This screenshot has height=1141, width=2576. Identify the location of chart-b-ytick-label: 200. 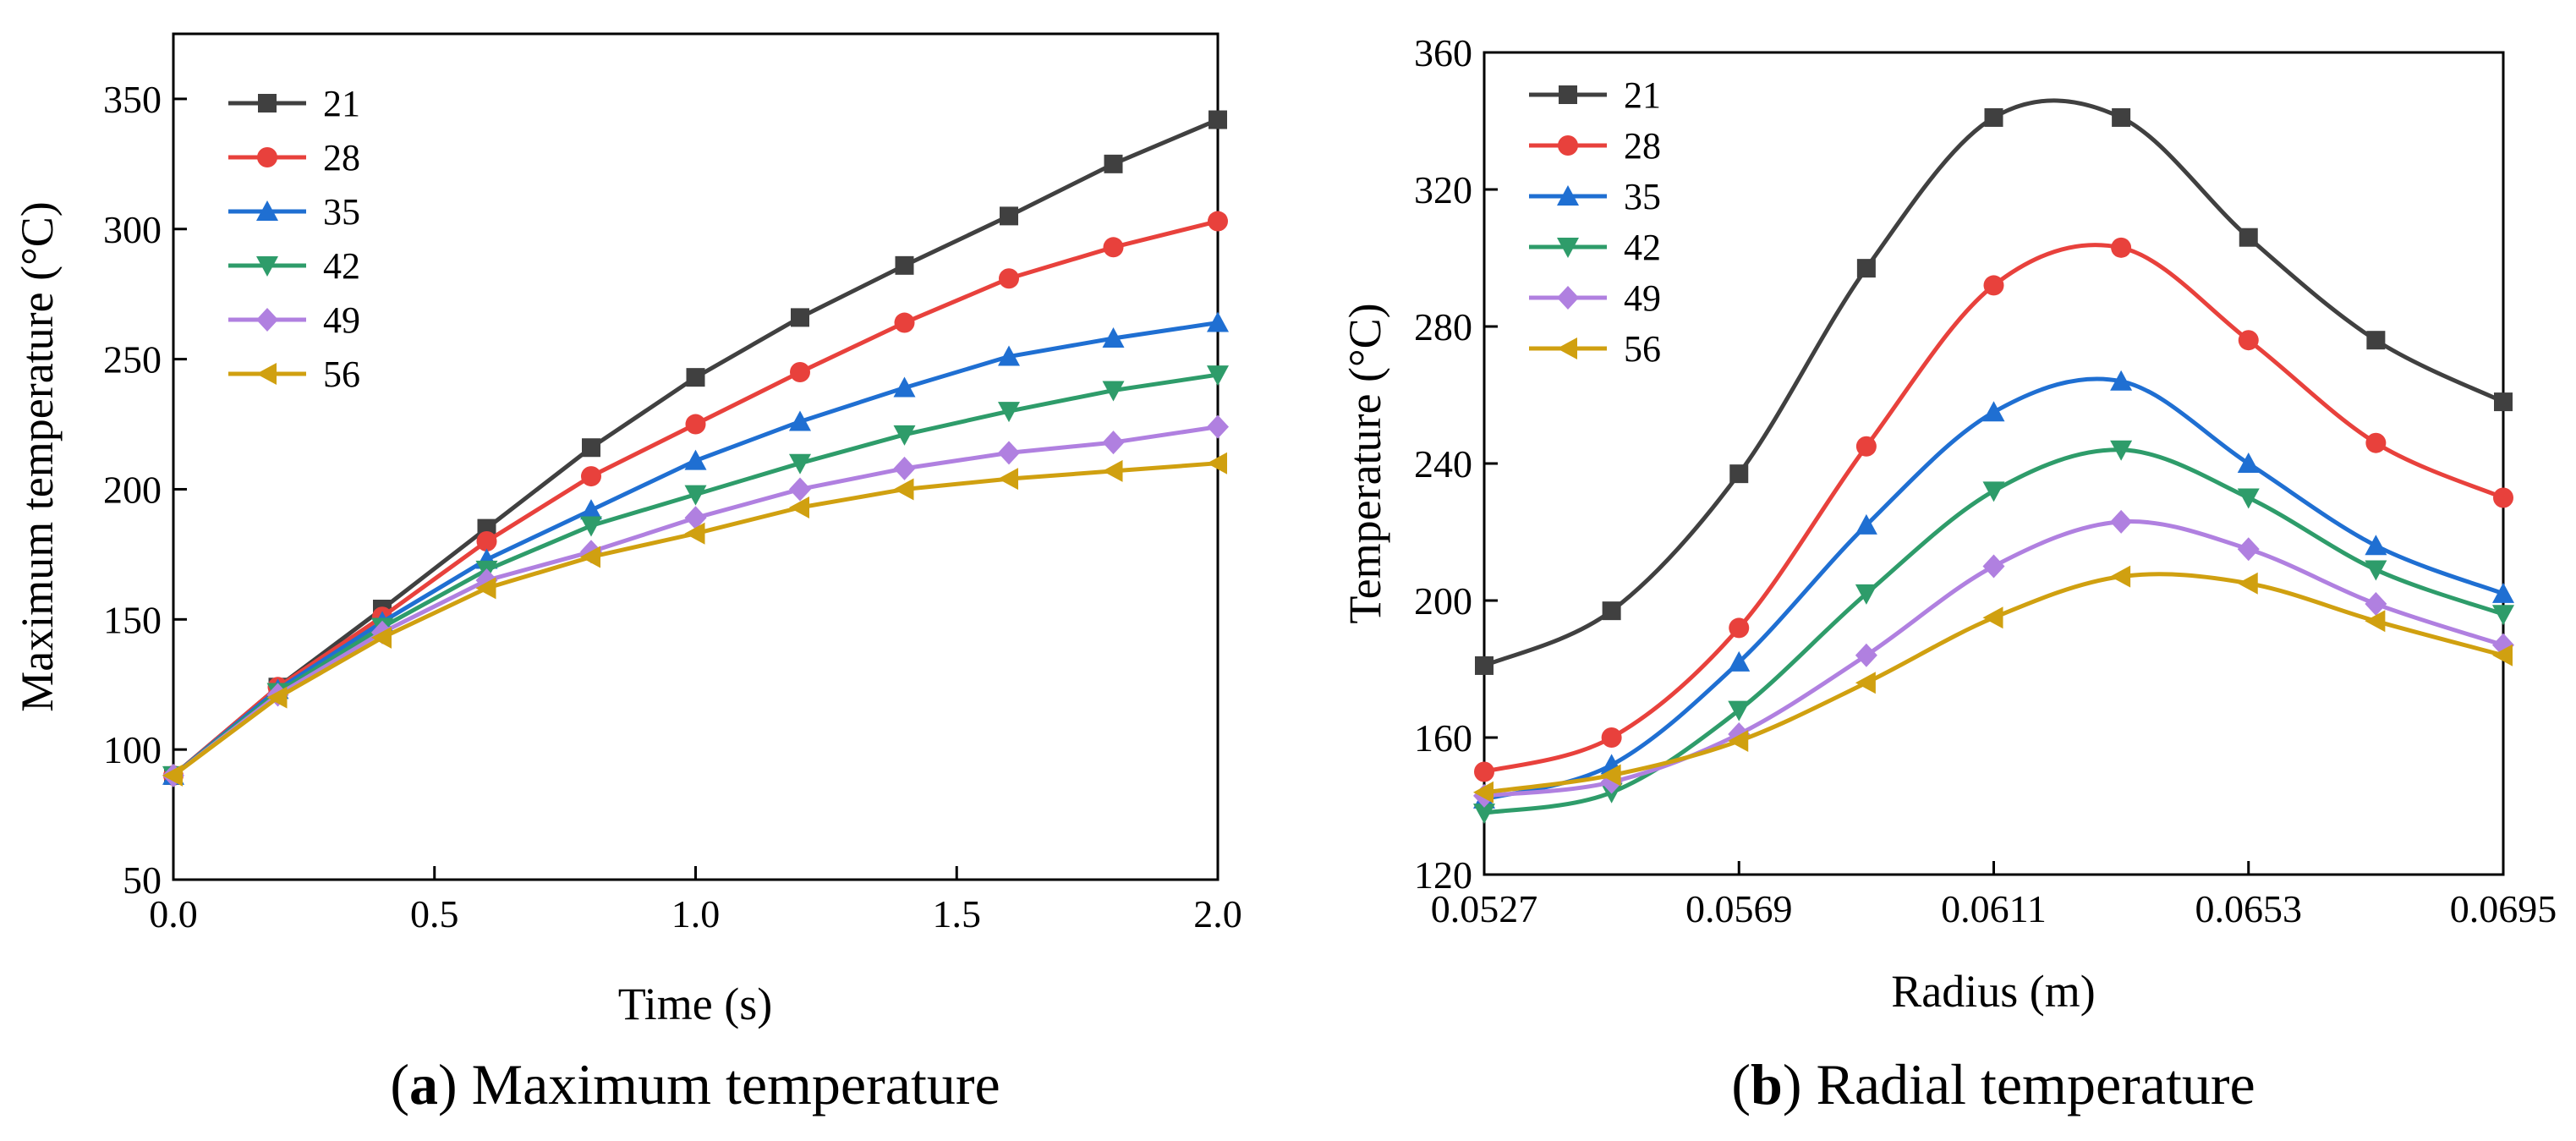
(1443, 601).